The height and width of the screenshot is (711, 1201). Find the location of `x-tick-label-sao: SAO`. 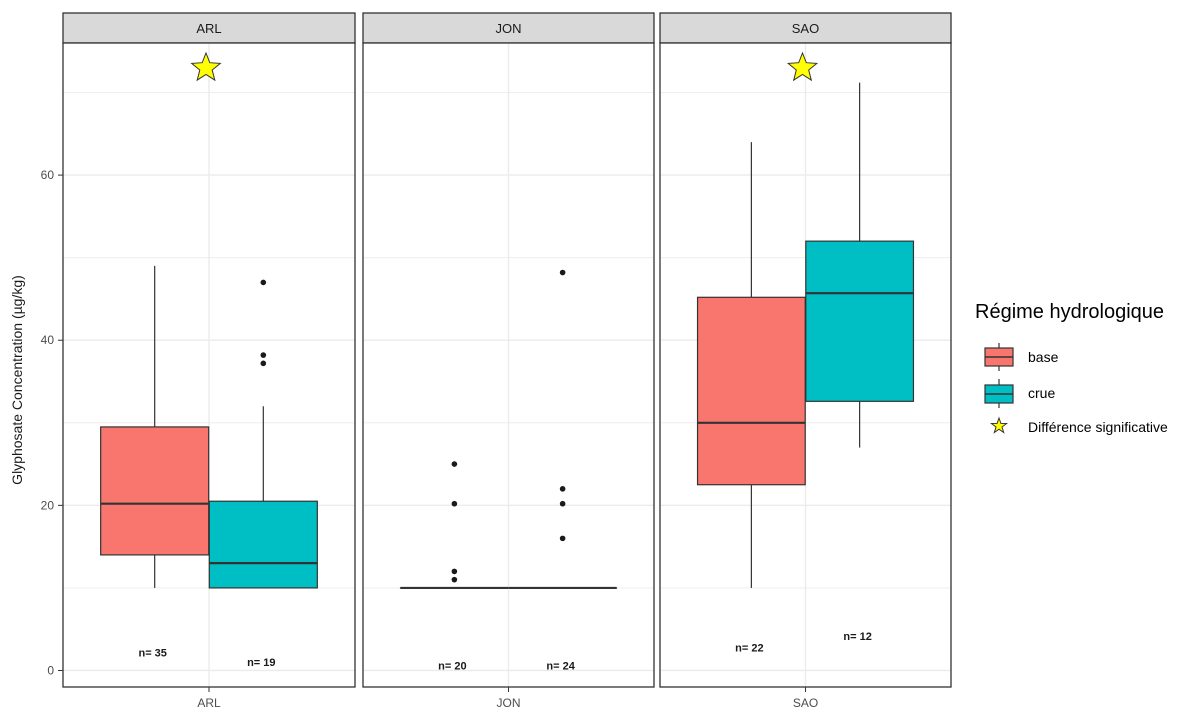

x-tick-label-sao: SAO is located at coordinates (805, 703).